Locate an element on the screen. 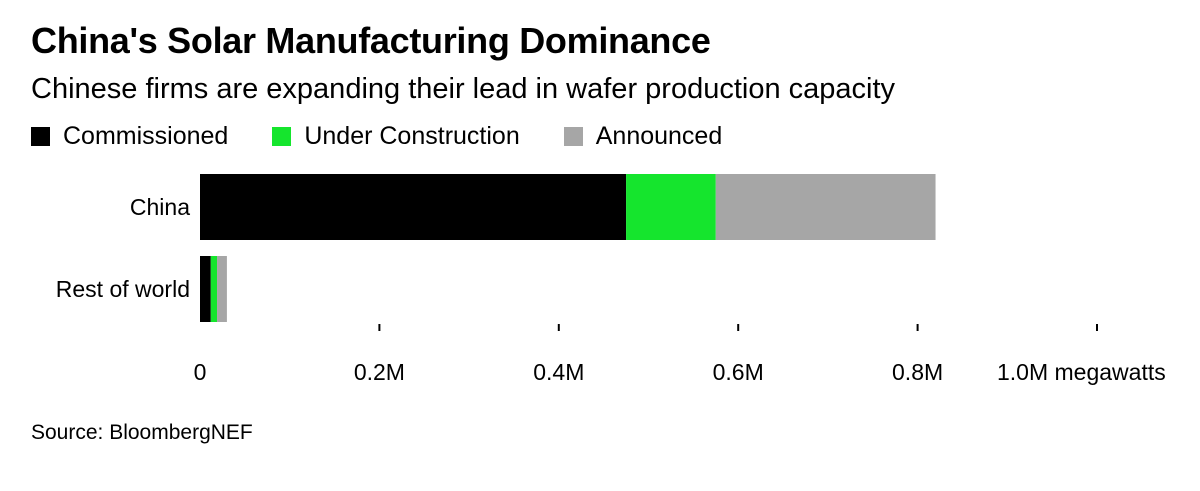 This screenshot has height=491, width=1200. legend-swatch-announced is located at coordinates (573, 136).